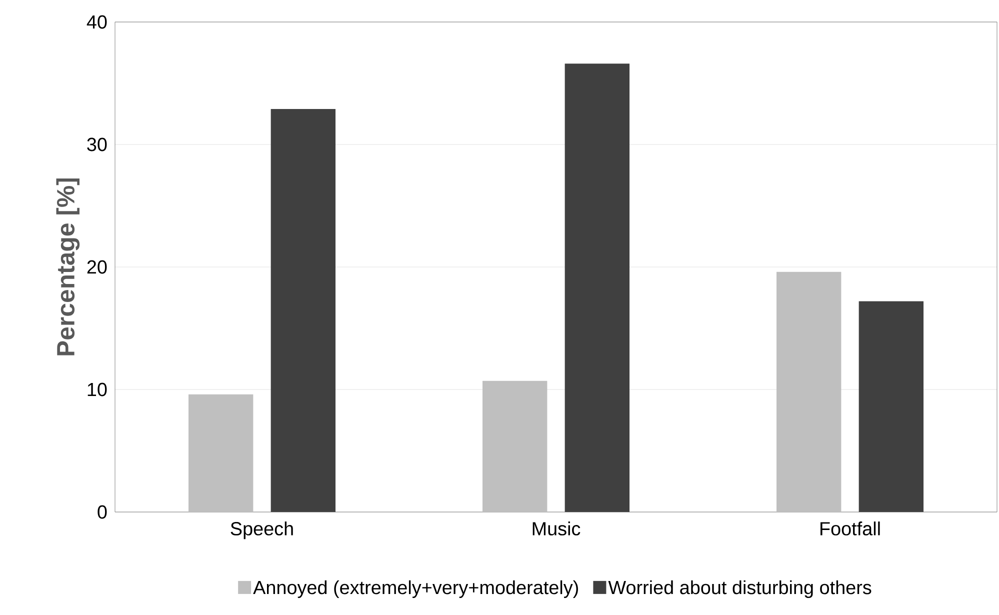 The image size is (999, 615). I want to click on y-tick-label: 20, so click(97, 267).